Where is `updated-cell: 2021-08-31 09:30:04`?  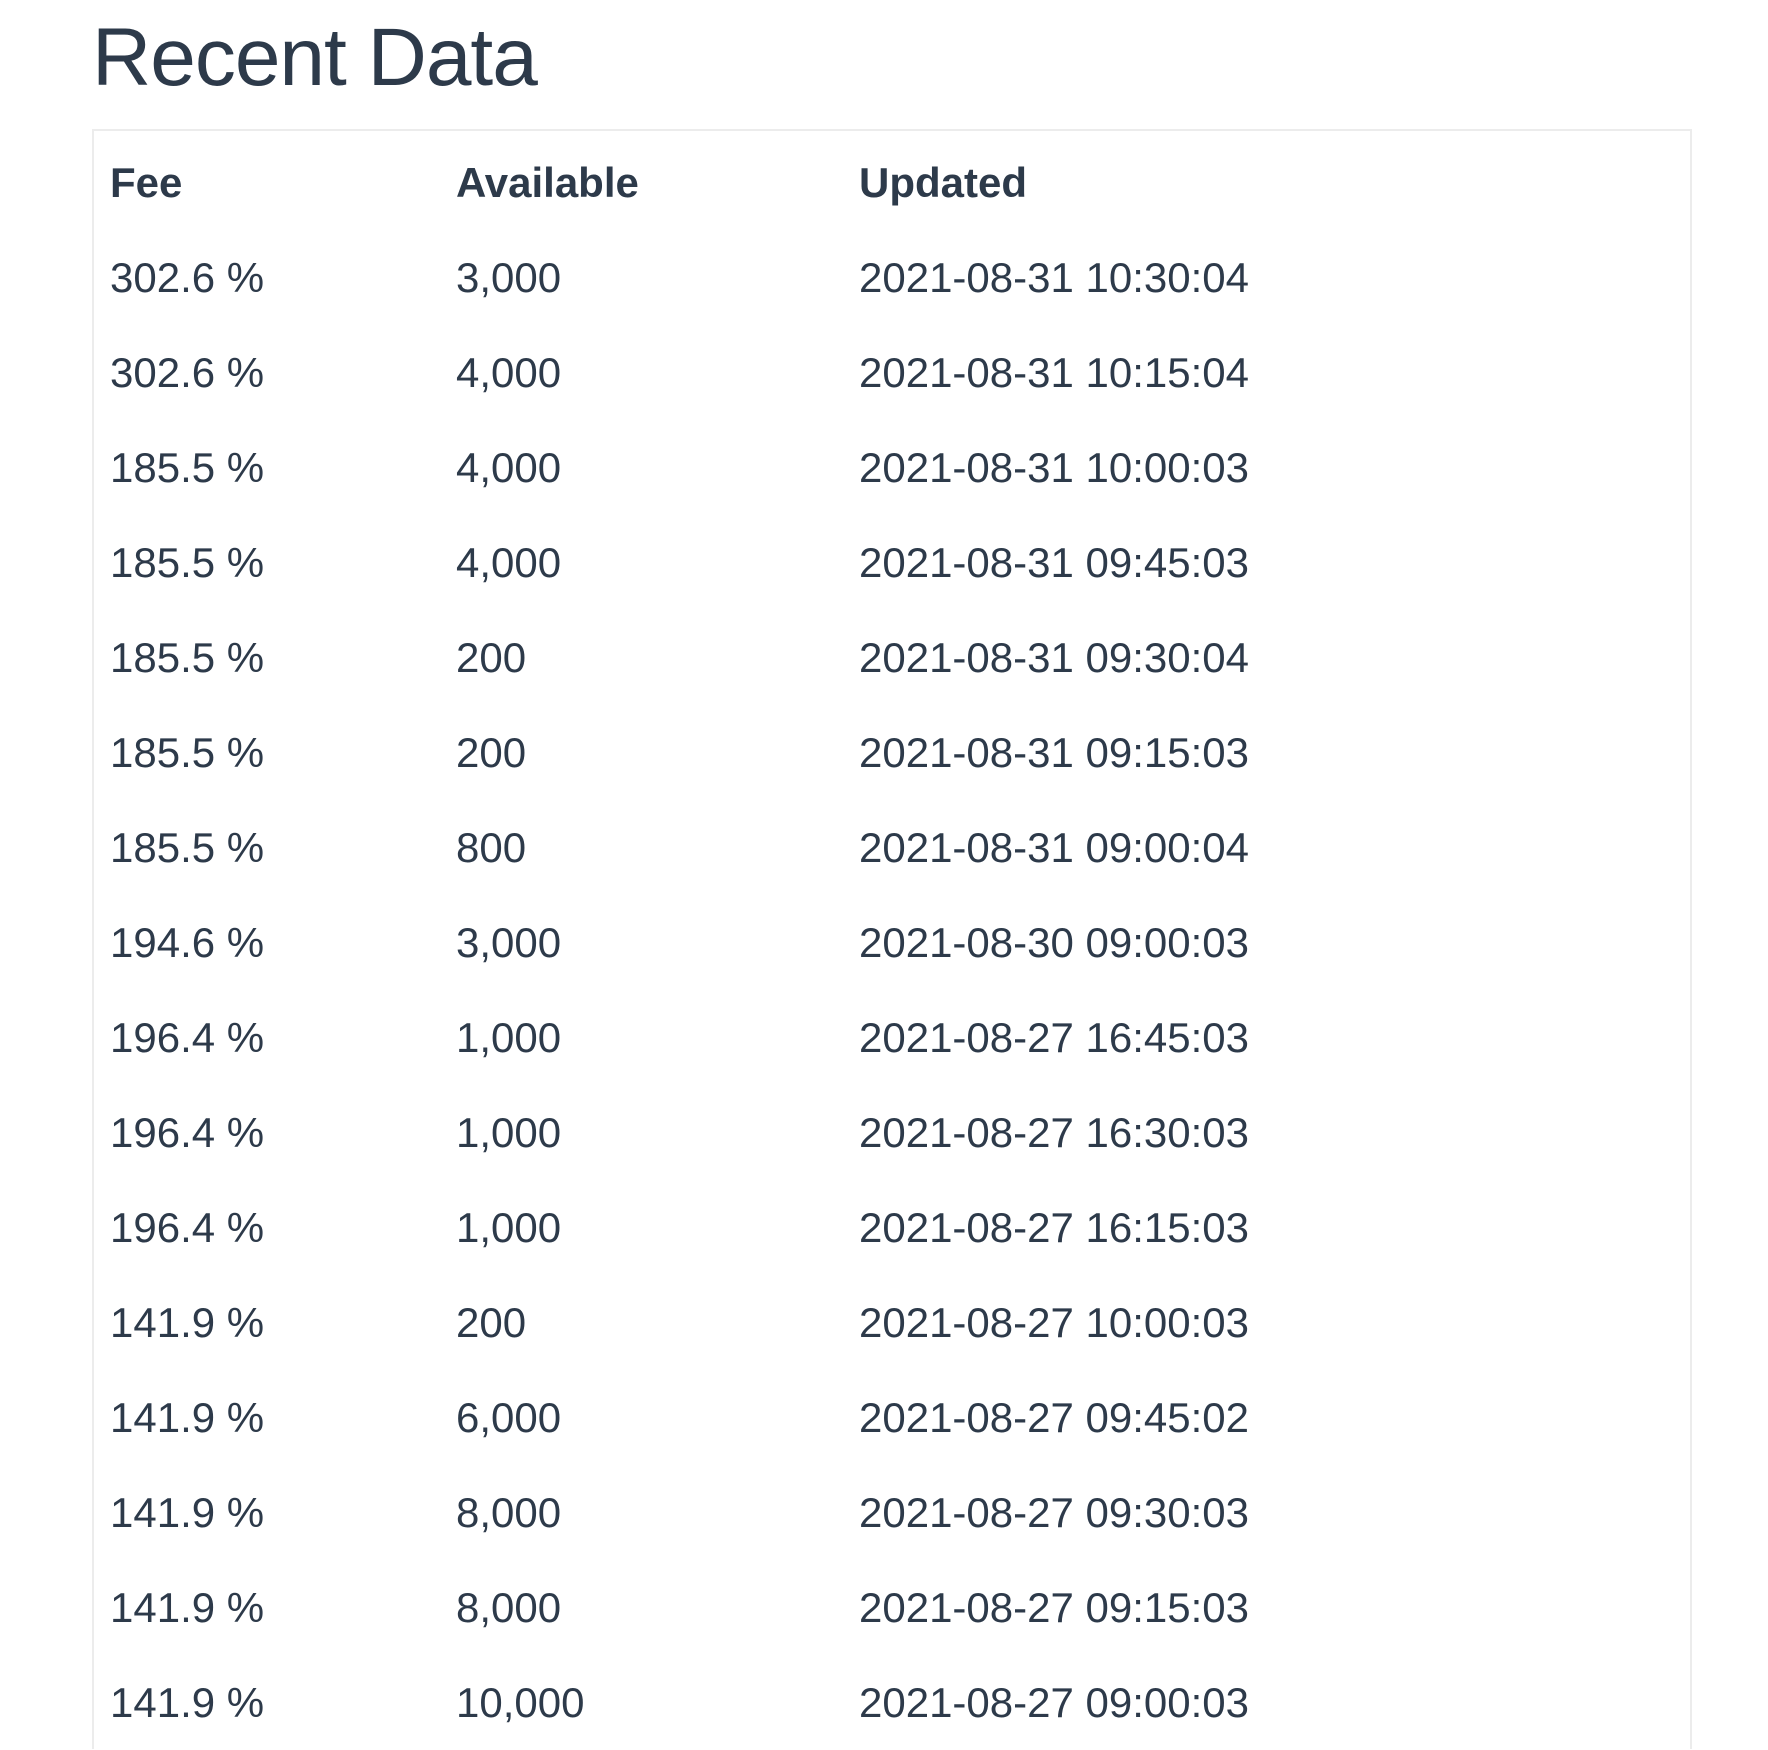 updated-cell: 2021-08-31 09:30:04 is located at coordinates (1054, 657).